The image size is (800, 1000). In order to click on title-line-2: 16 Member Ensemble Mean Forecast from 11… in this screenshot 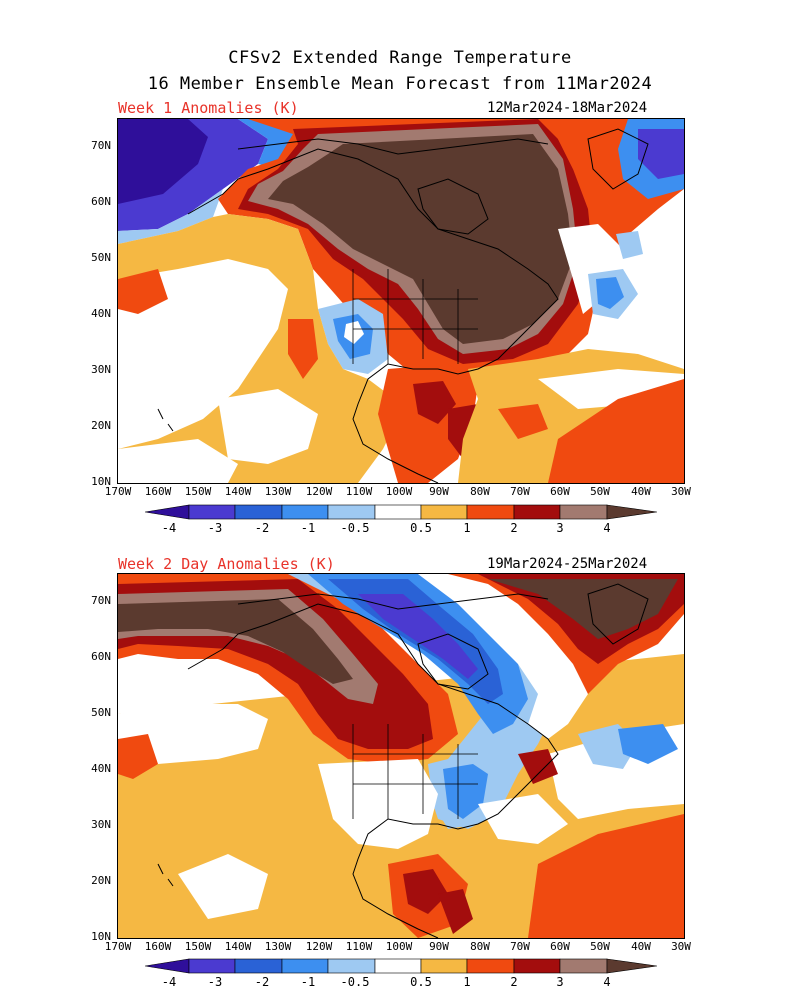, I will do `click(400, 84)`.